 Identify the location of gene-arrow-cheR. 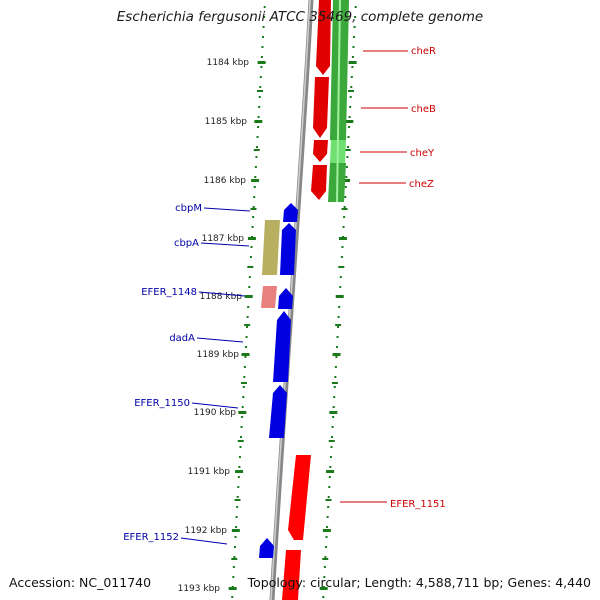
(323, 37).